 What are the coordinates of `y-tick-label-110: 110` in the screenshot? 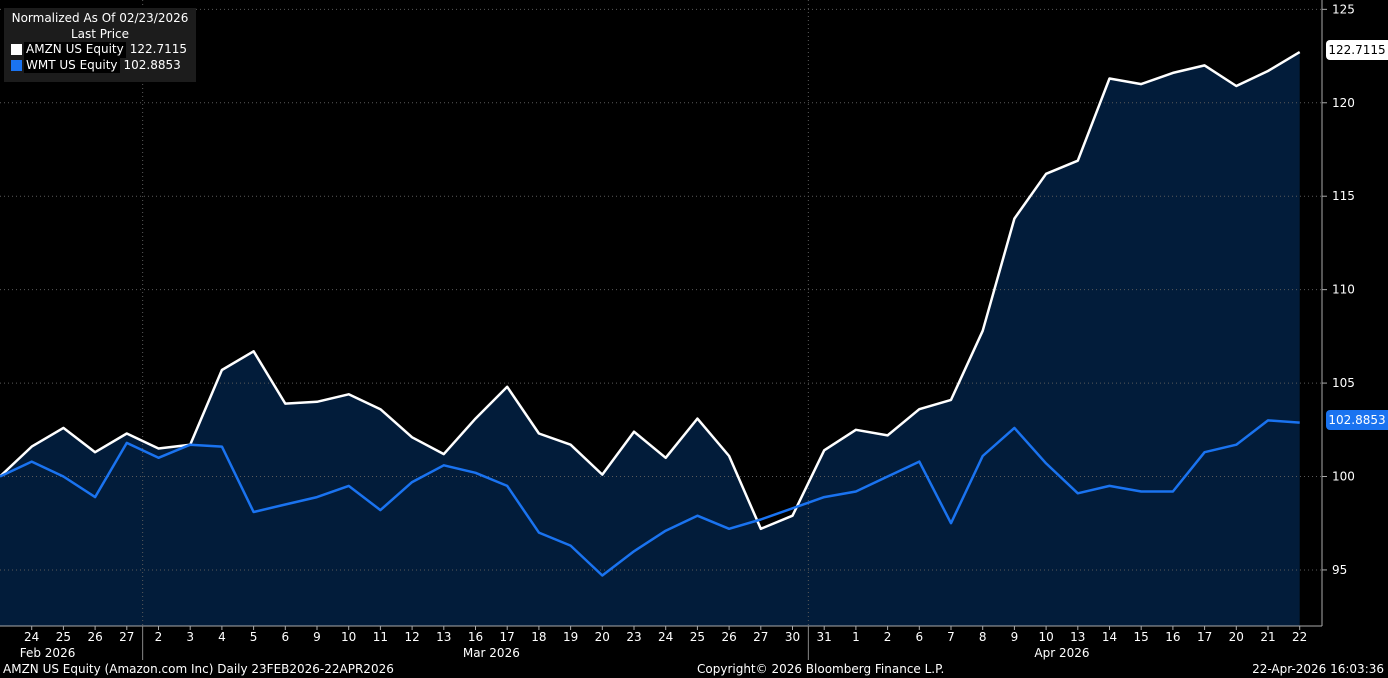 It's located at (1343, 290).